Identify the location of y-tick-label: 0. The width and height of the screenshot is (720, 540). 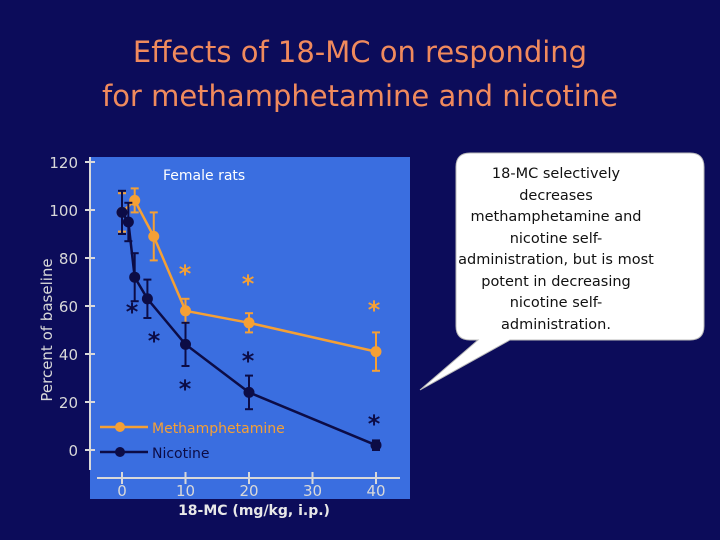
(73, 451).